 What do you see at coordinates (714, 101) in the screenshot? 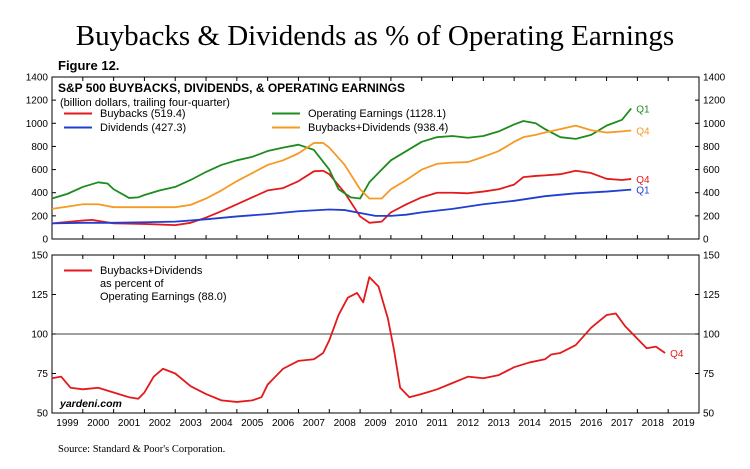
I see `y-tick-label-right: 1200` at bounding box center [714, 101].